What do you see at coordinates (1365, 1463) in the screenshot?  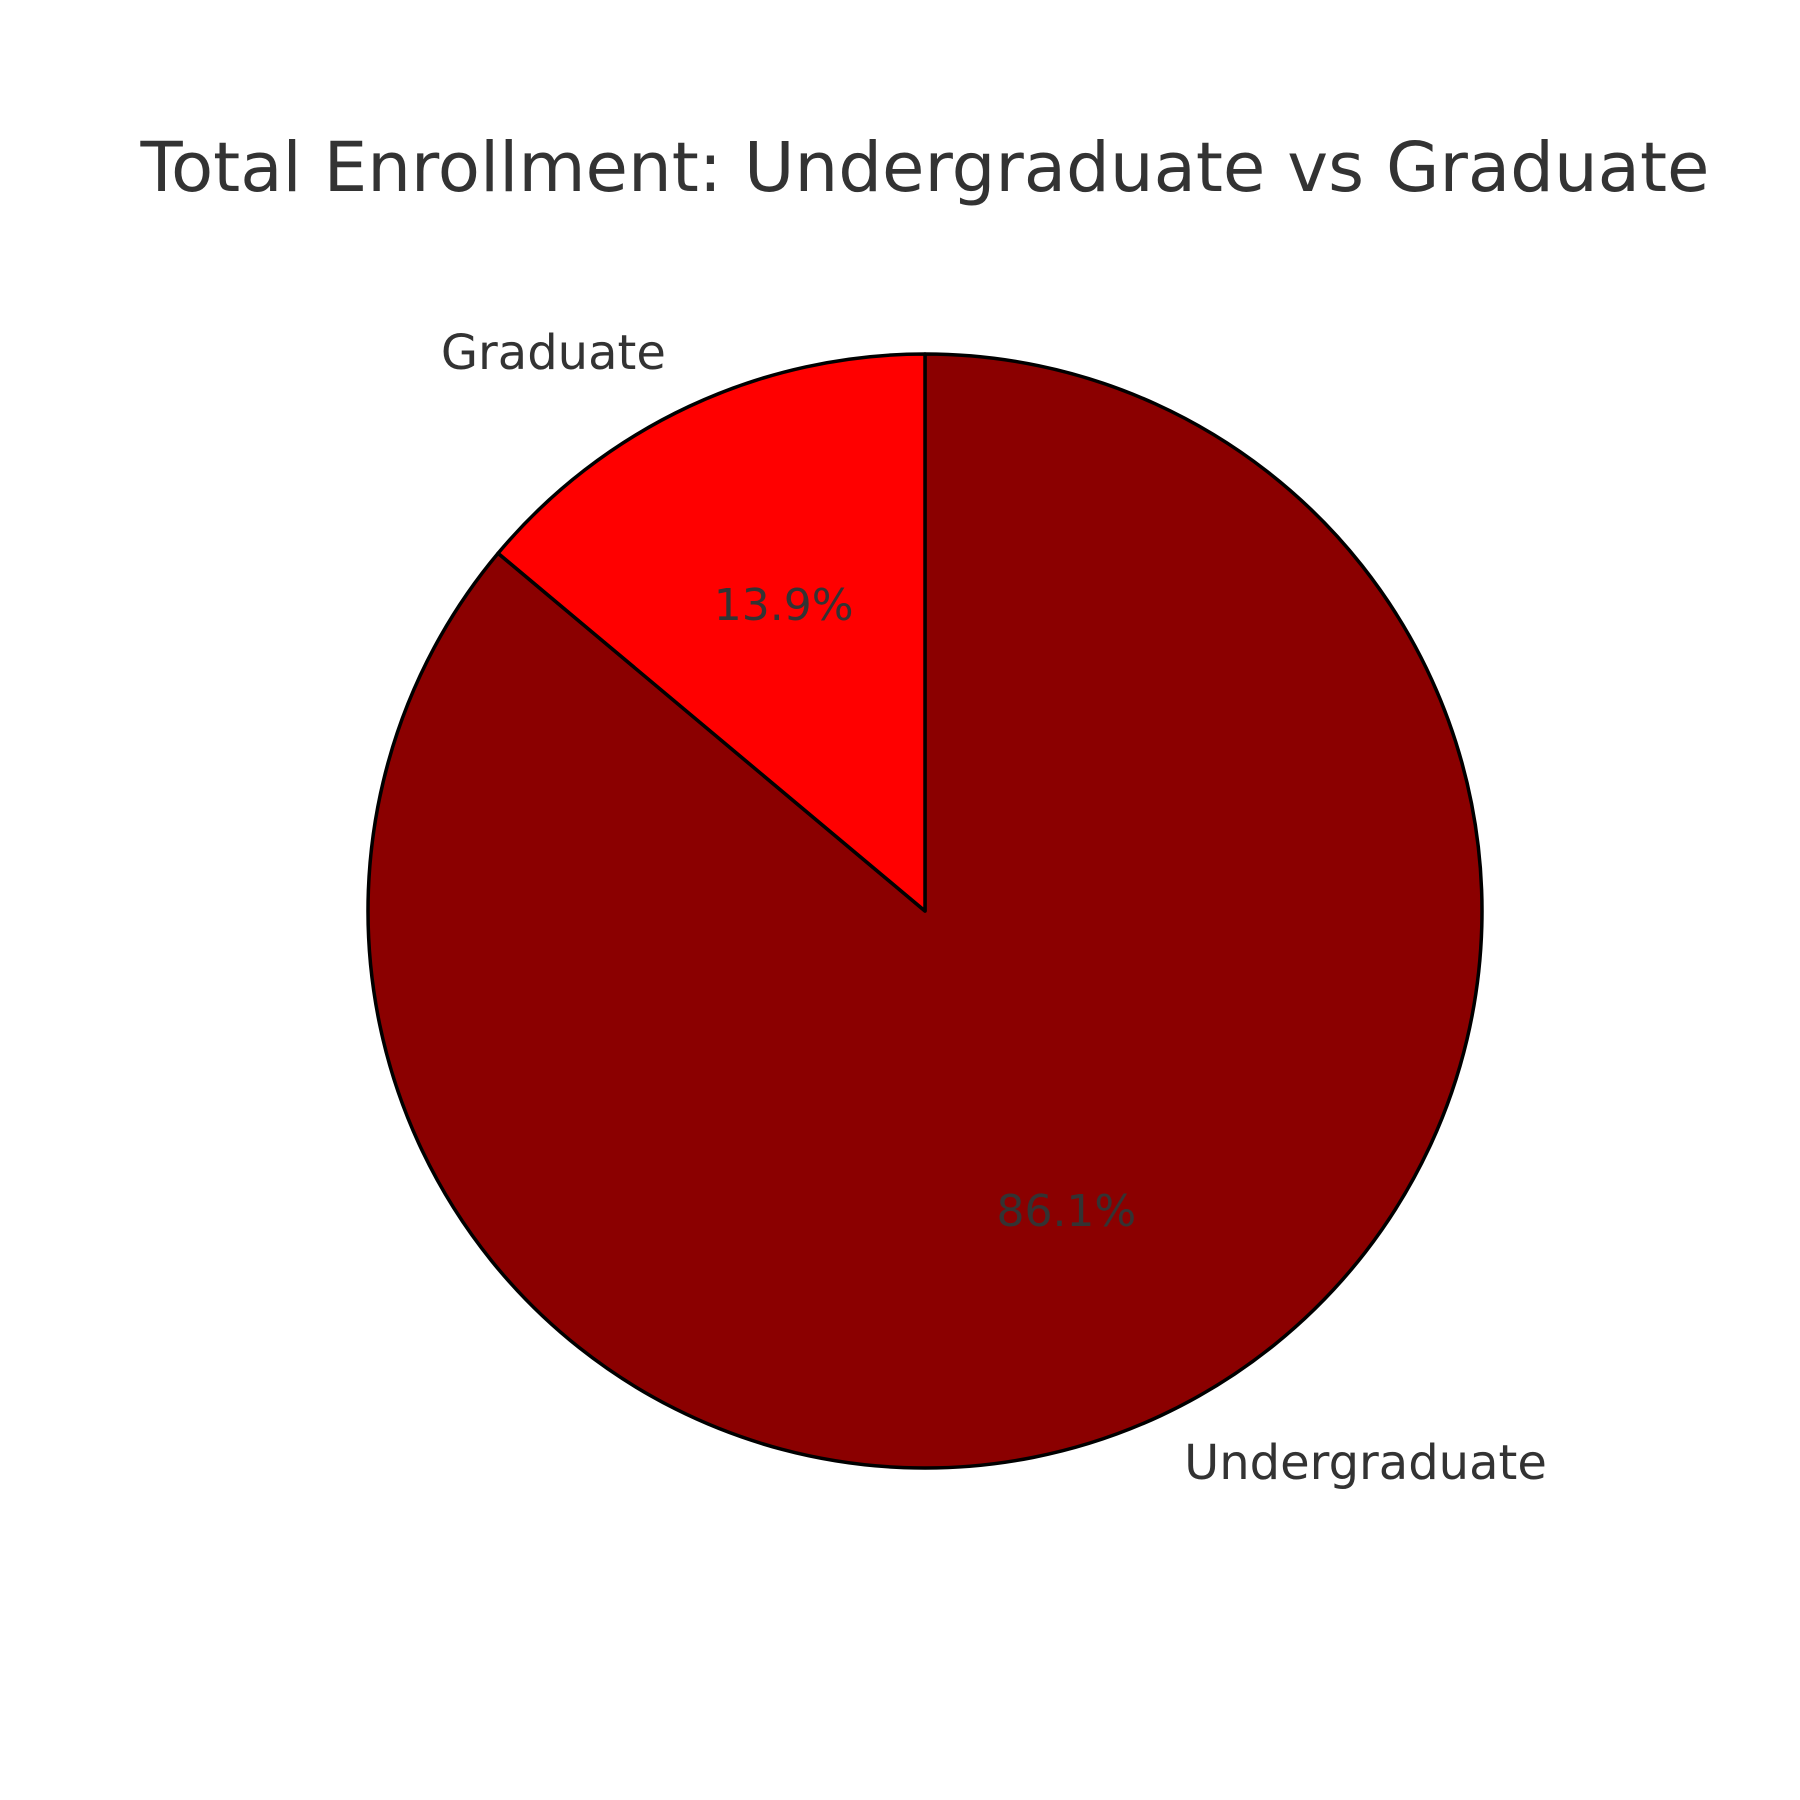 I see `slice-label-undergraduate: Undergraduate` at bounding box center [1365, 1463].